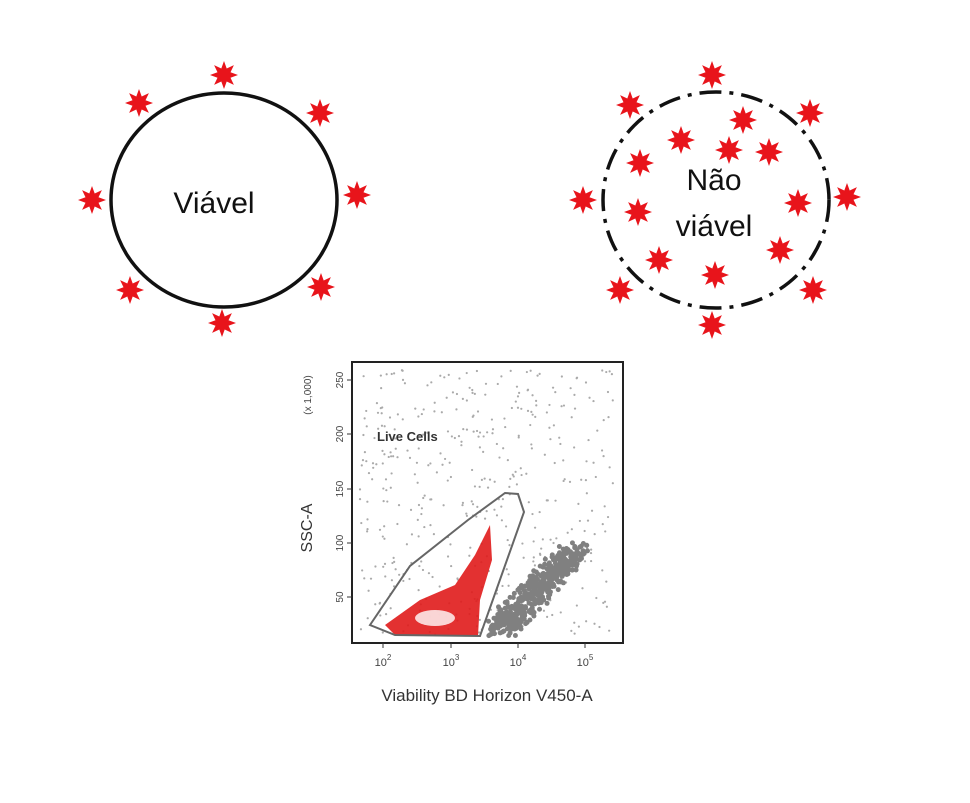 The height and width of the screenshot is (803, 970). Describe the element at coordinates (340, 379) in the screenshot. I see `y-tick-label: 250` at that location.